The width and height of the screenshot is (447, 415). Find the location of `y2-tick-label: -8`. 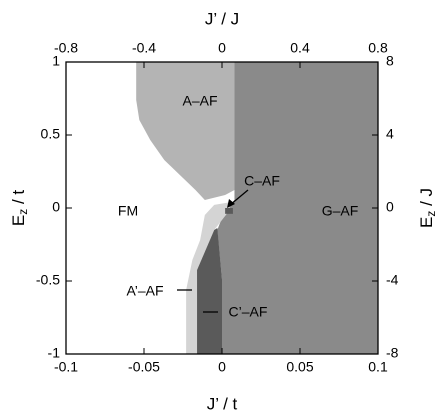

y2-tick-label: -8 is located at coordinates (392, 353).